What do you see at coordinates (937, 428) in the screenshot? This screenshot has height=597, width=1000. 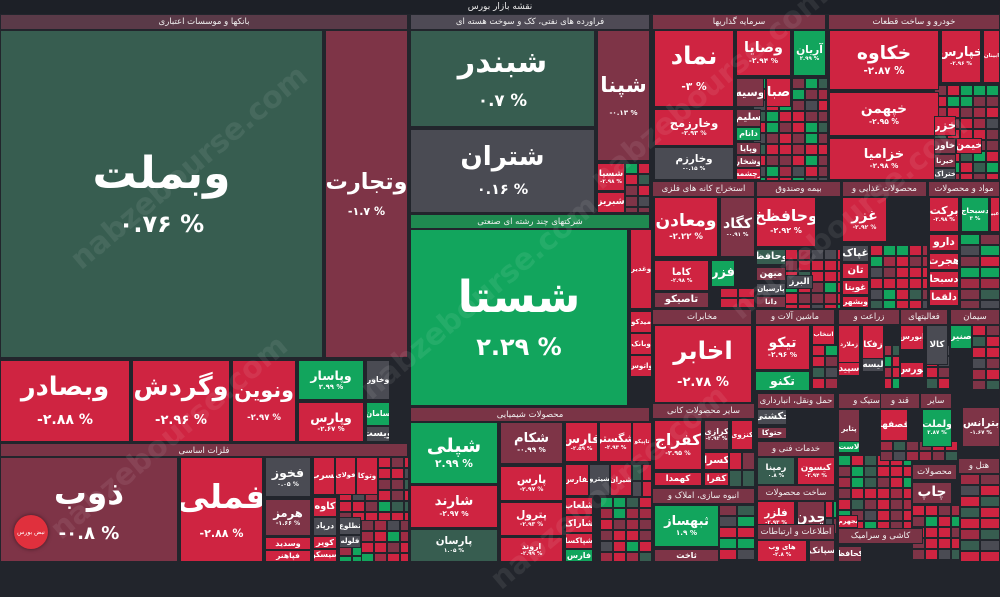 I see `stock-tile: ولملت ۲.۸۷ %` at bounding box center [937, 428].